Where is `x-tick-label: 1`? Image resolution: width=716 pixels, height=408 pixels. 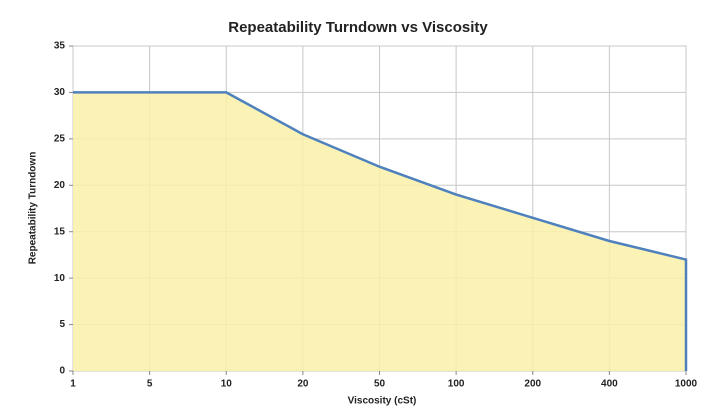
x-tick-label: 1 is located at coordinates (73, 384).